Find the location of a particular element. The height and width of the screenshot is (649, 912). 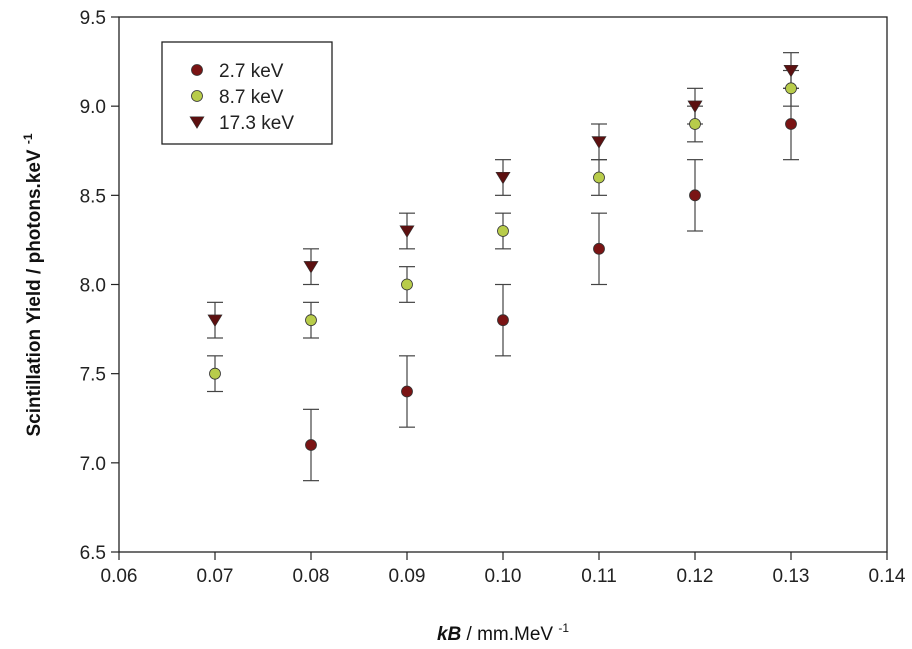

x-tick-label: 0.08 is located at coordinates (311, 576).